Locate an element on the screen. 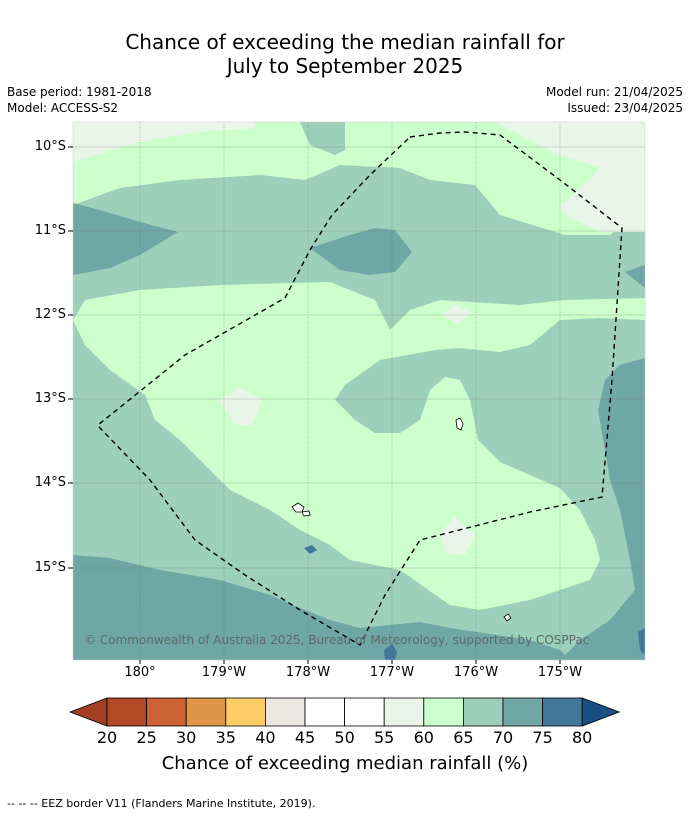 The height and width of the screenshot is (816, 690). contour-70-75-blob is located at coordinates (361, 251).